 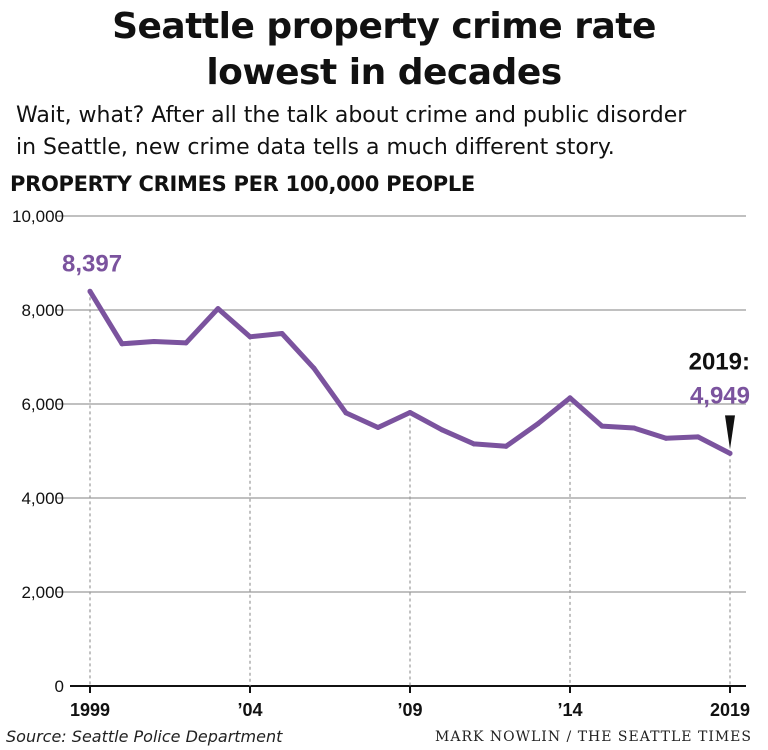 What do you see at coordinates (144, 736) in the screenshot?
I see `source-note: Source: Seattle Police Department` at bounding box center [144, 736].